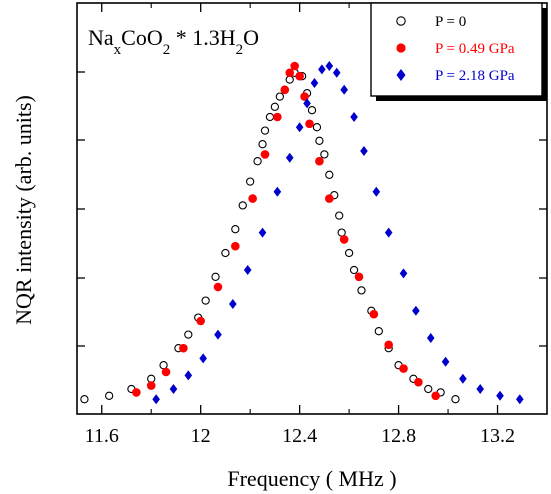 This screenshot has width=551, height=494. What do you see at coordinates (401, 75) in the screenshot?
I see `legend-marker-p218` at bounding box center [401, 75].